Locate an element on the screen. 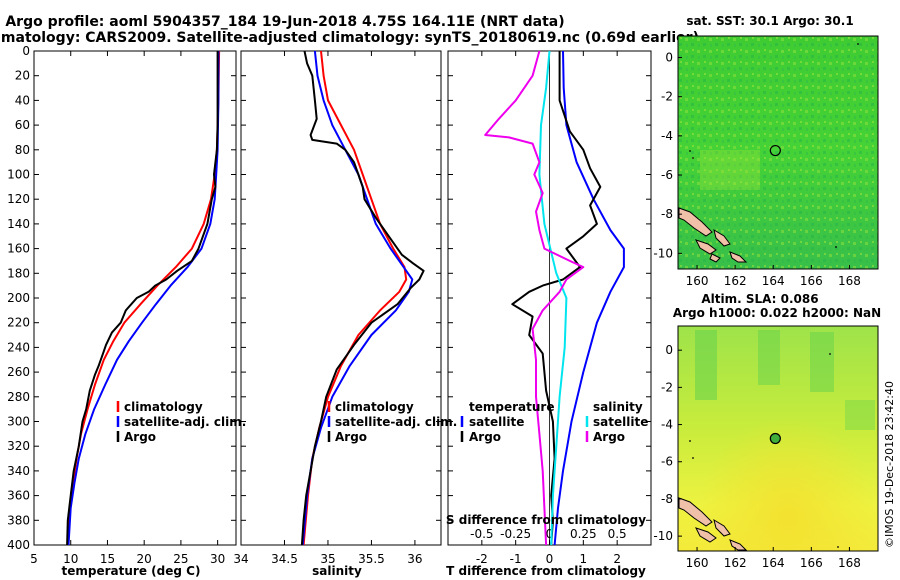  y-tick-label: 140 is located at coordinates (18, 224).